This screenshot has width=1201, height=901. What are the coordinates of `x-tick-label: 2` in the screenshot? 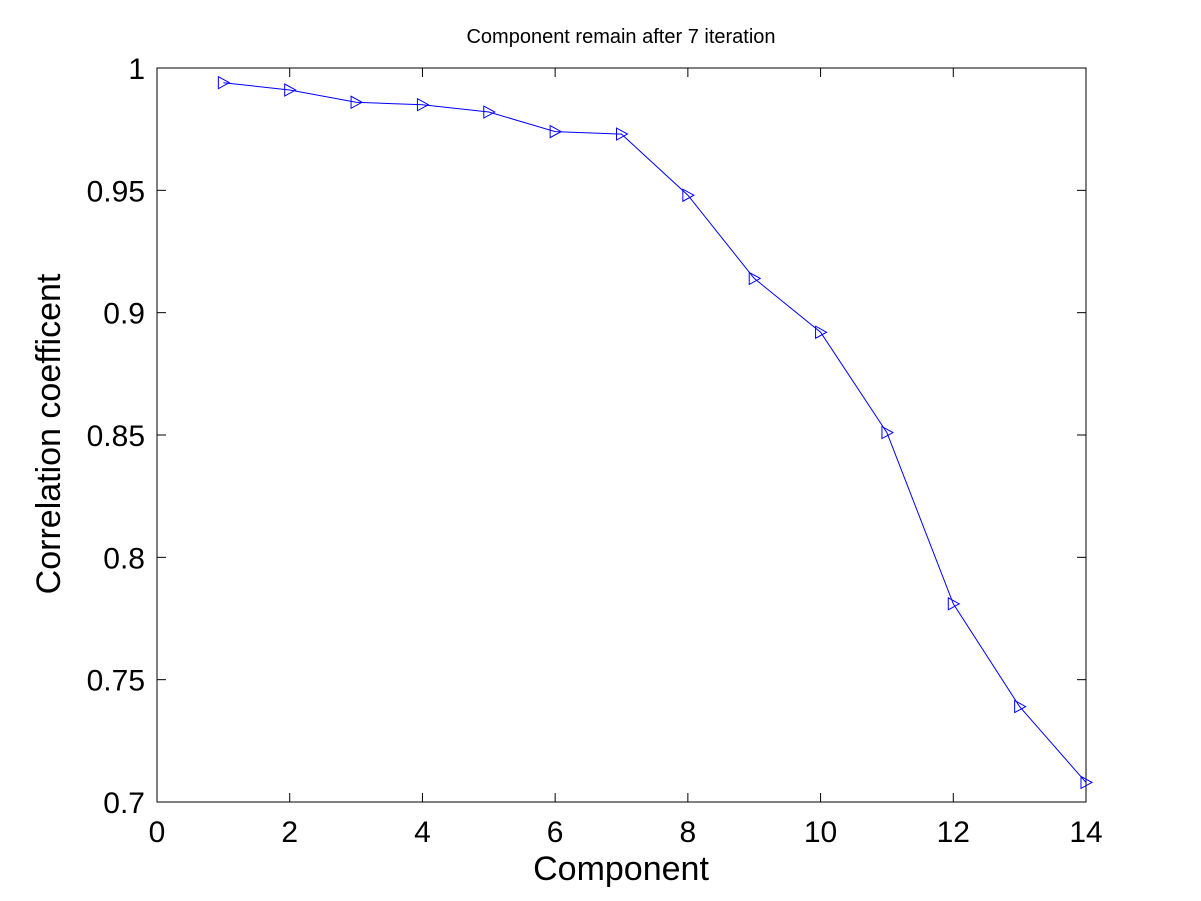 It's located at (289, 832).